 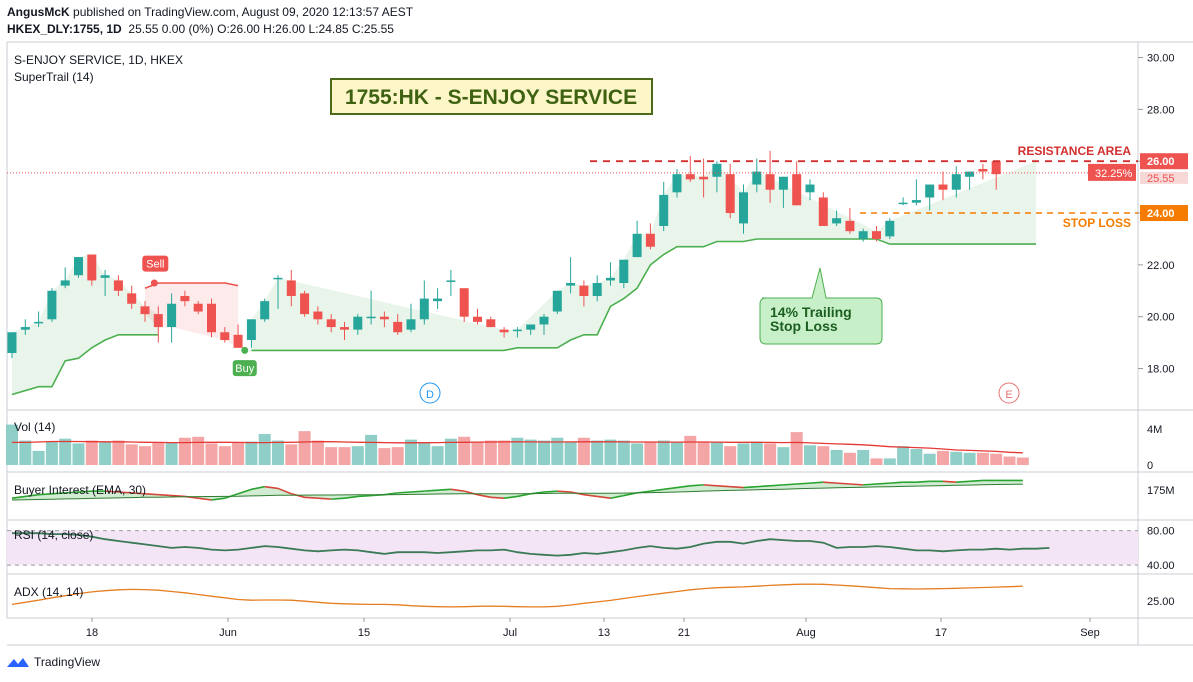 What do you see at coordinates (67, 662) in the screenshot?
I see `brand-label: TradingView` at bounding box center [67, 662].